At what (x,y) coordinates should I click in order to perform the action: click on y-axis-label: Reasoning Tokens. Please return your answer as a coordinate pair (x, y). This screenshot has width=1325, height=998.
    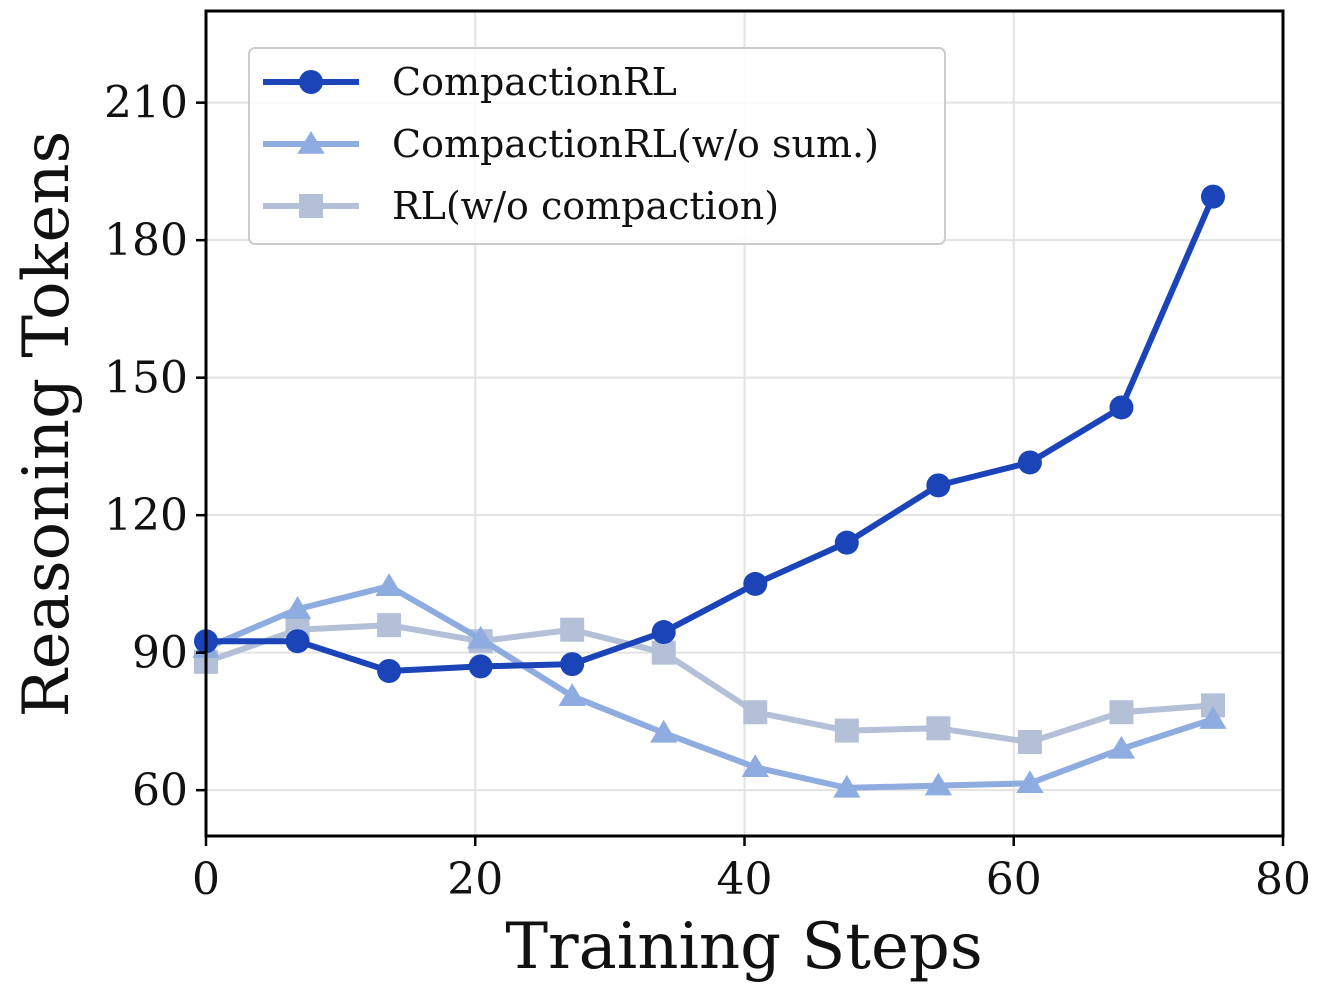
    Looking at the image, I should click on (47, 424).